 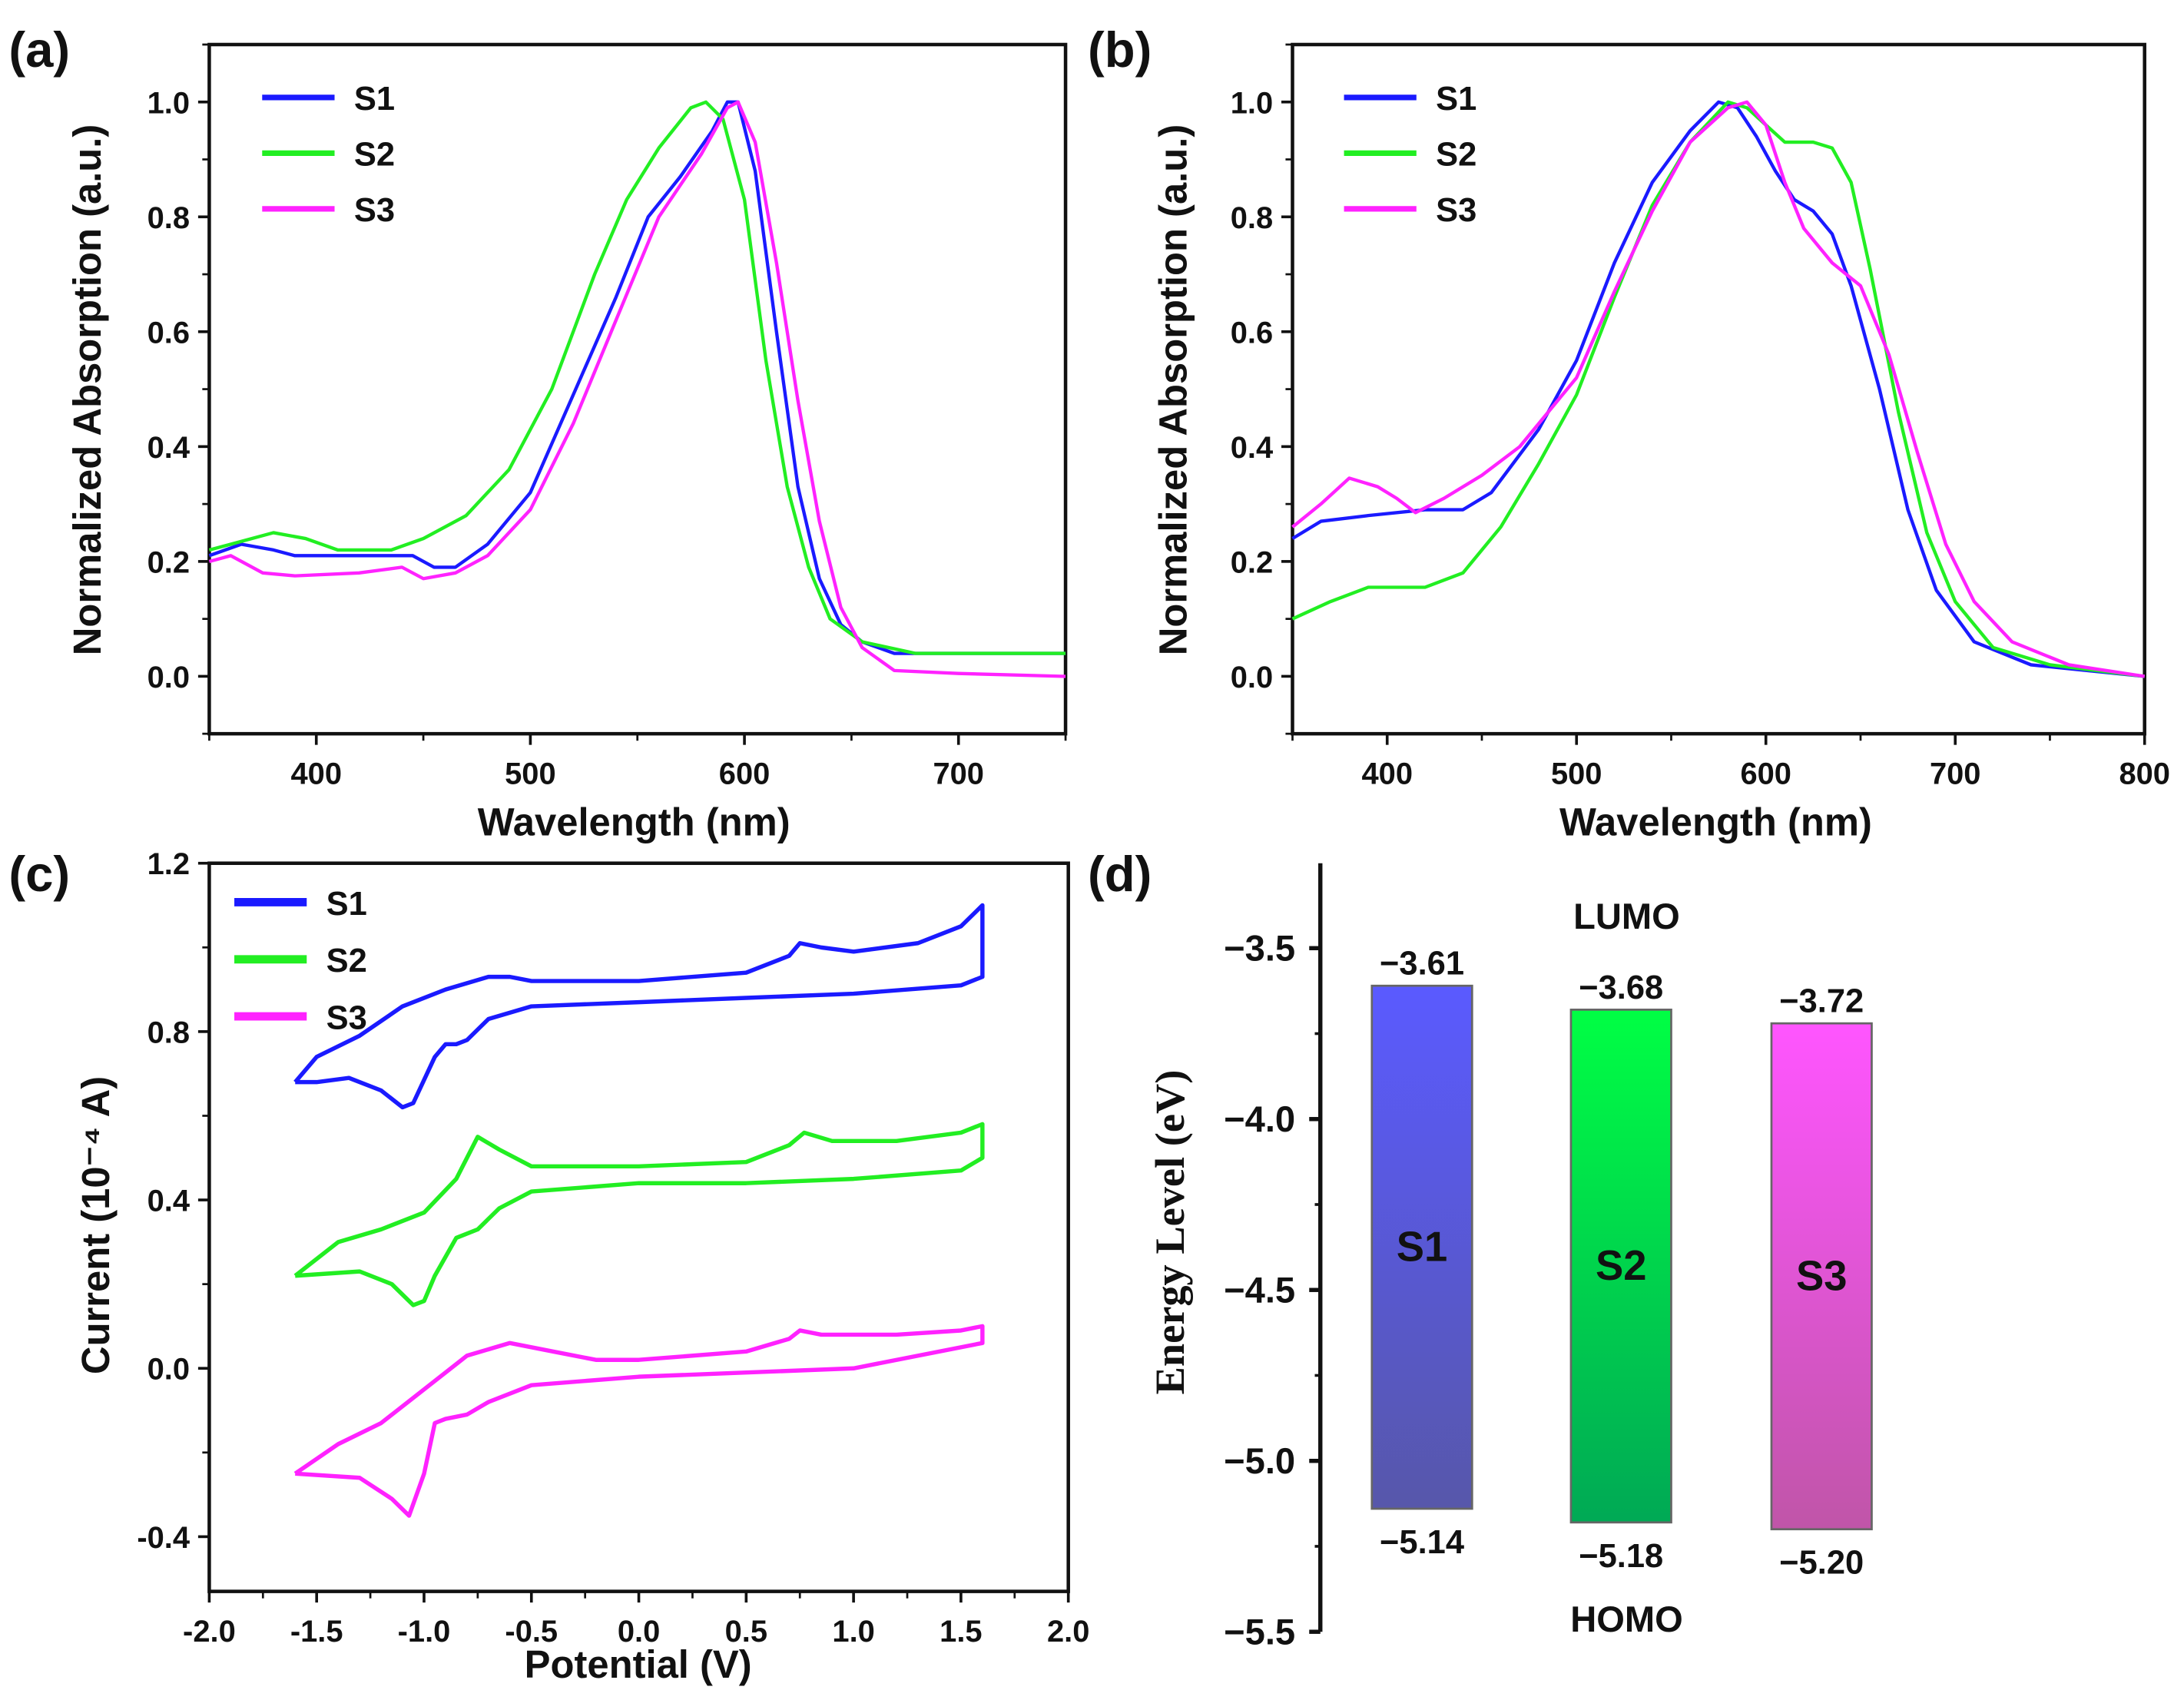 I want to click on x-tick-label: 1.0, so click(x=853, y=1632).